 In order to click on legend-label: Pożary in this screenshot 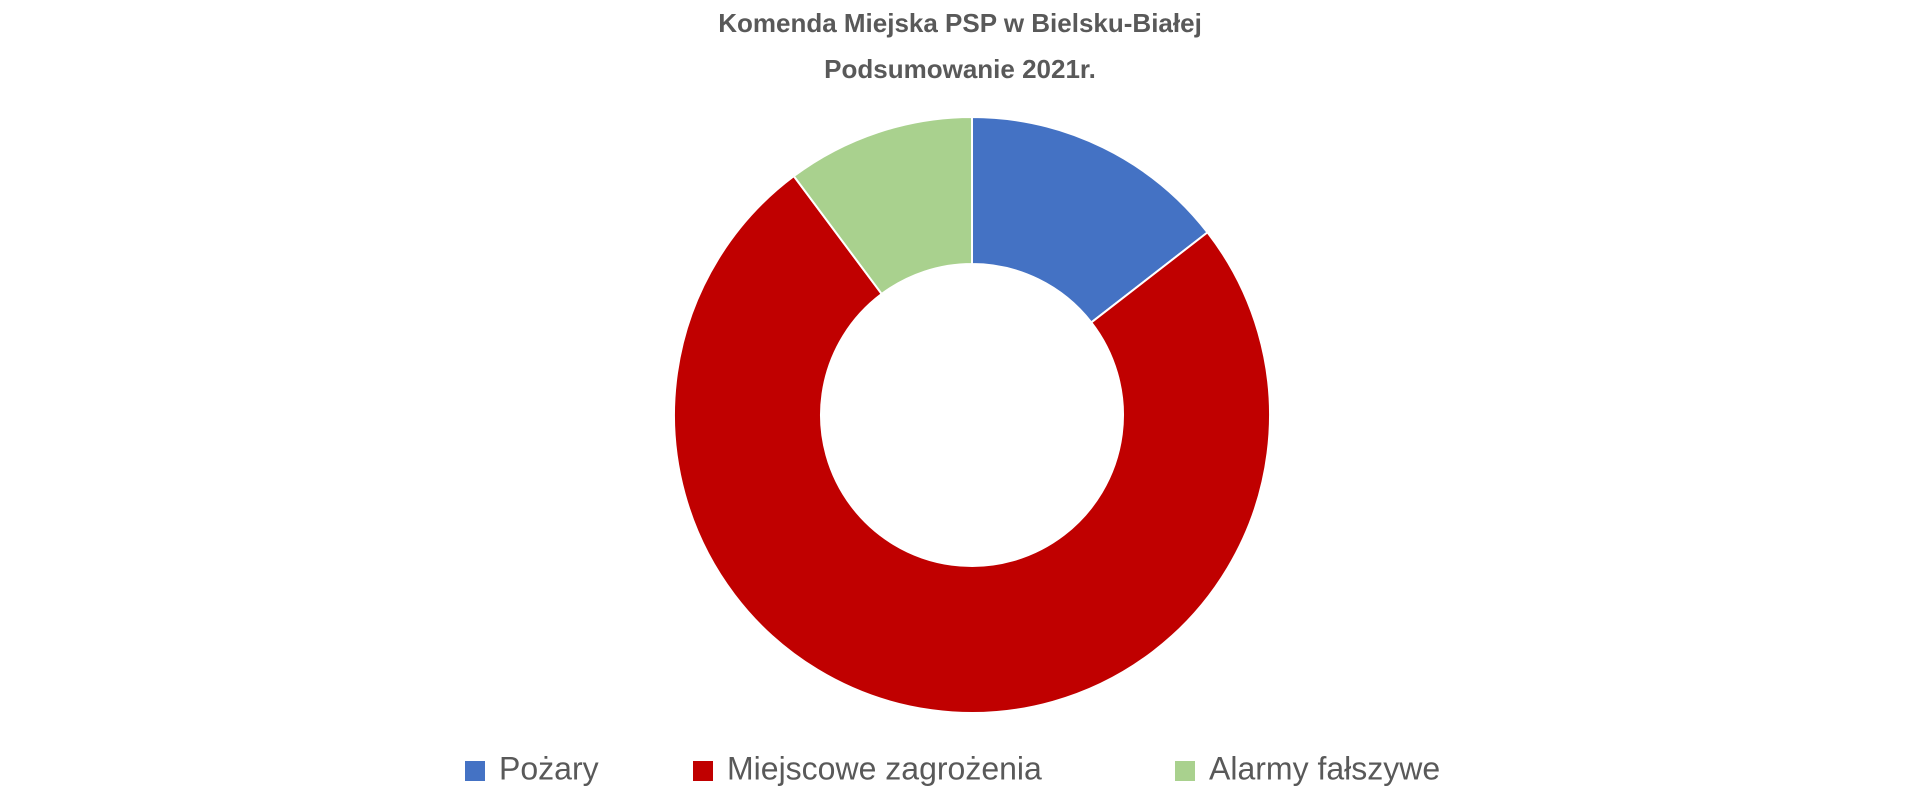, I will do `click(549, 768)`.